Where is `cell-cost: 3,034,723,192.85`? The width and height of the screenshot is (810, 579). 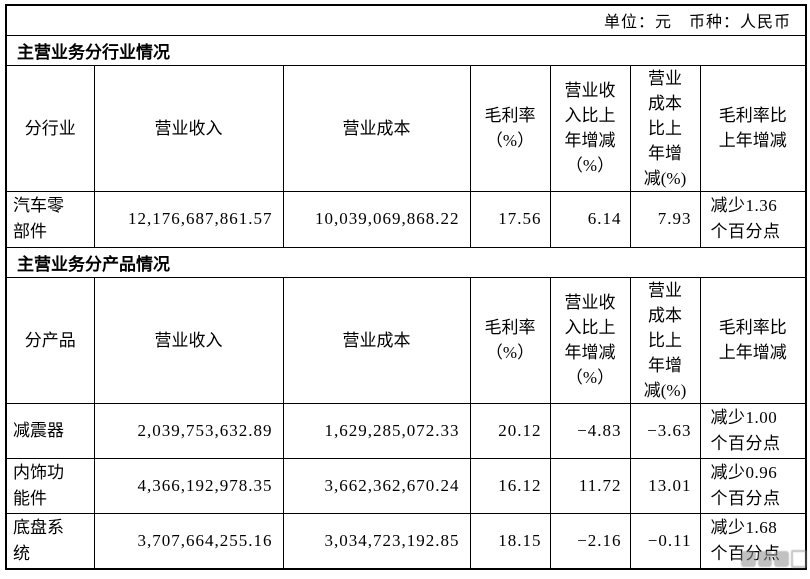 cell-cost: 3,034,723,192.85 is located at coordinates (376, 541).